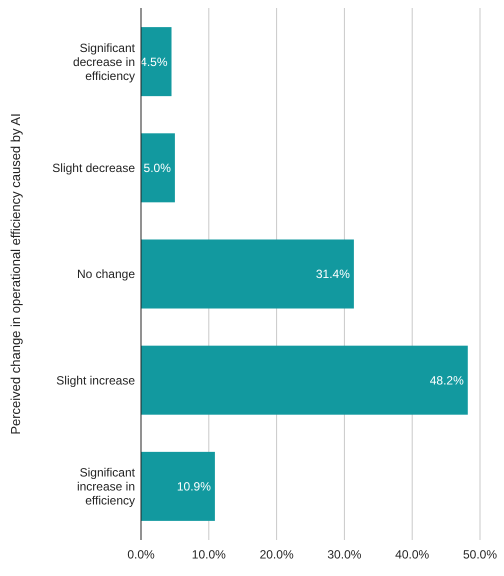  What do you see at coordinates (106, 274) in the screenshot?
I see `y-tick-label: No change` at bounding box center [106, 274].